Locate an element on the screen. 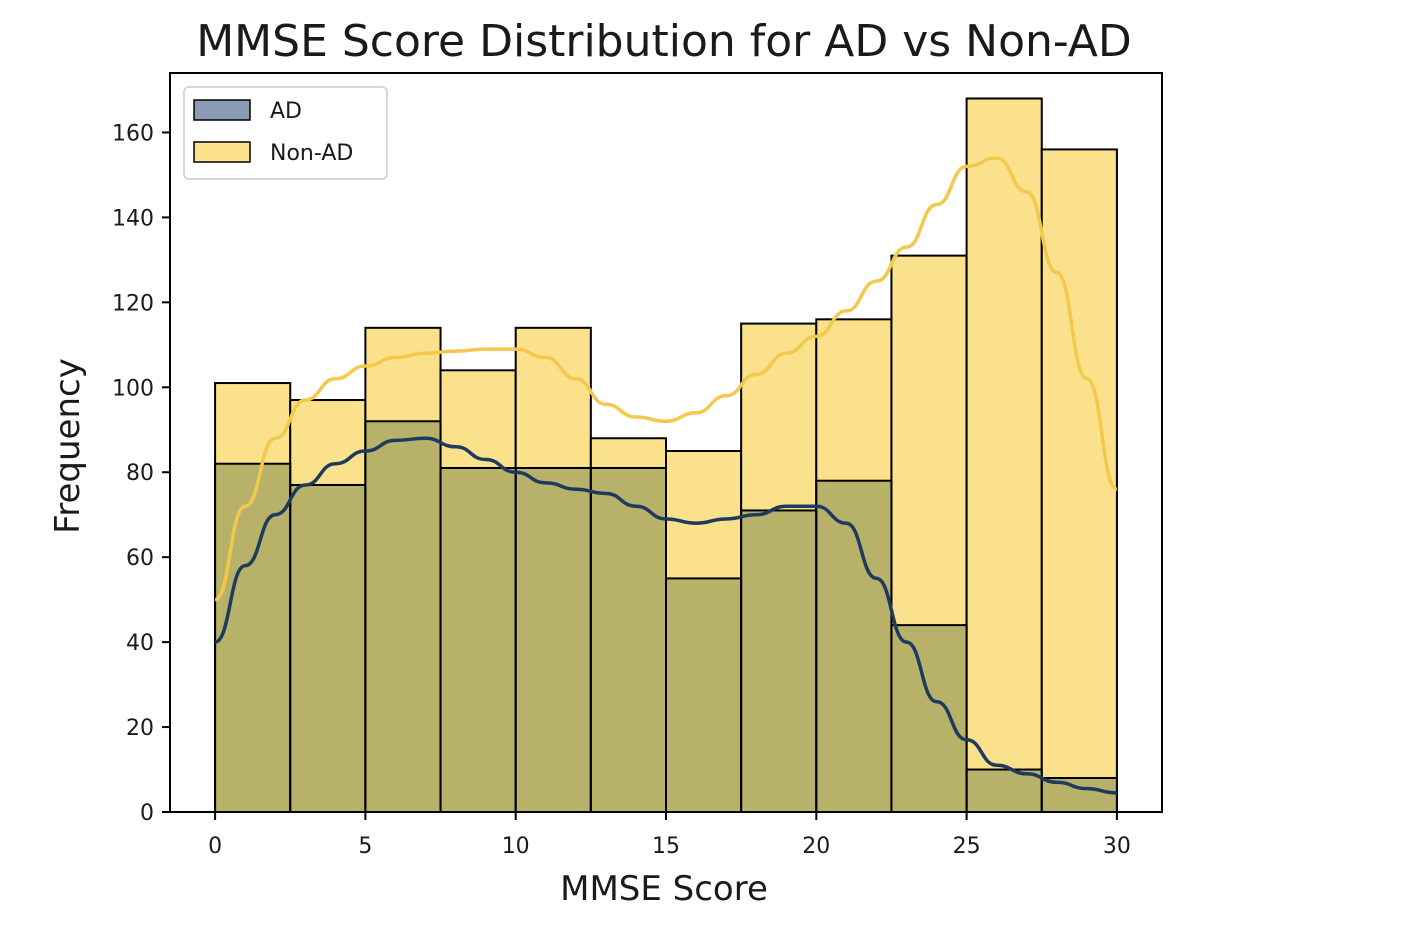 This screenshot has width=1408, height=934. legend-label-non-ad: Non-AD is located at coordinates (311, 153).